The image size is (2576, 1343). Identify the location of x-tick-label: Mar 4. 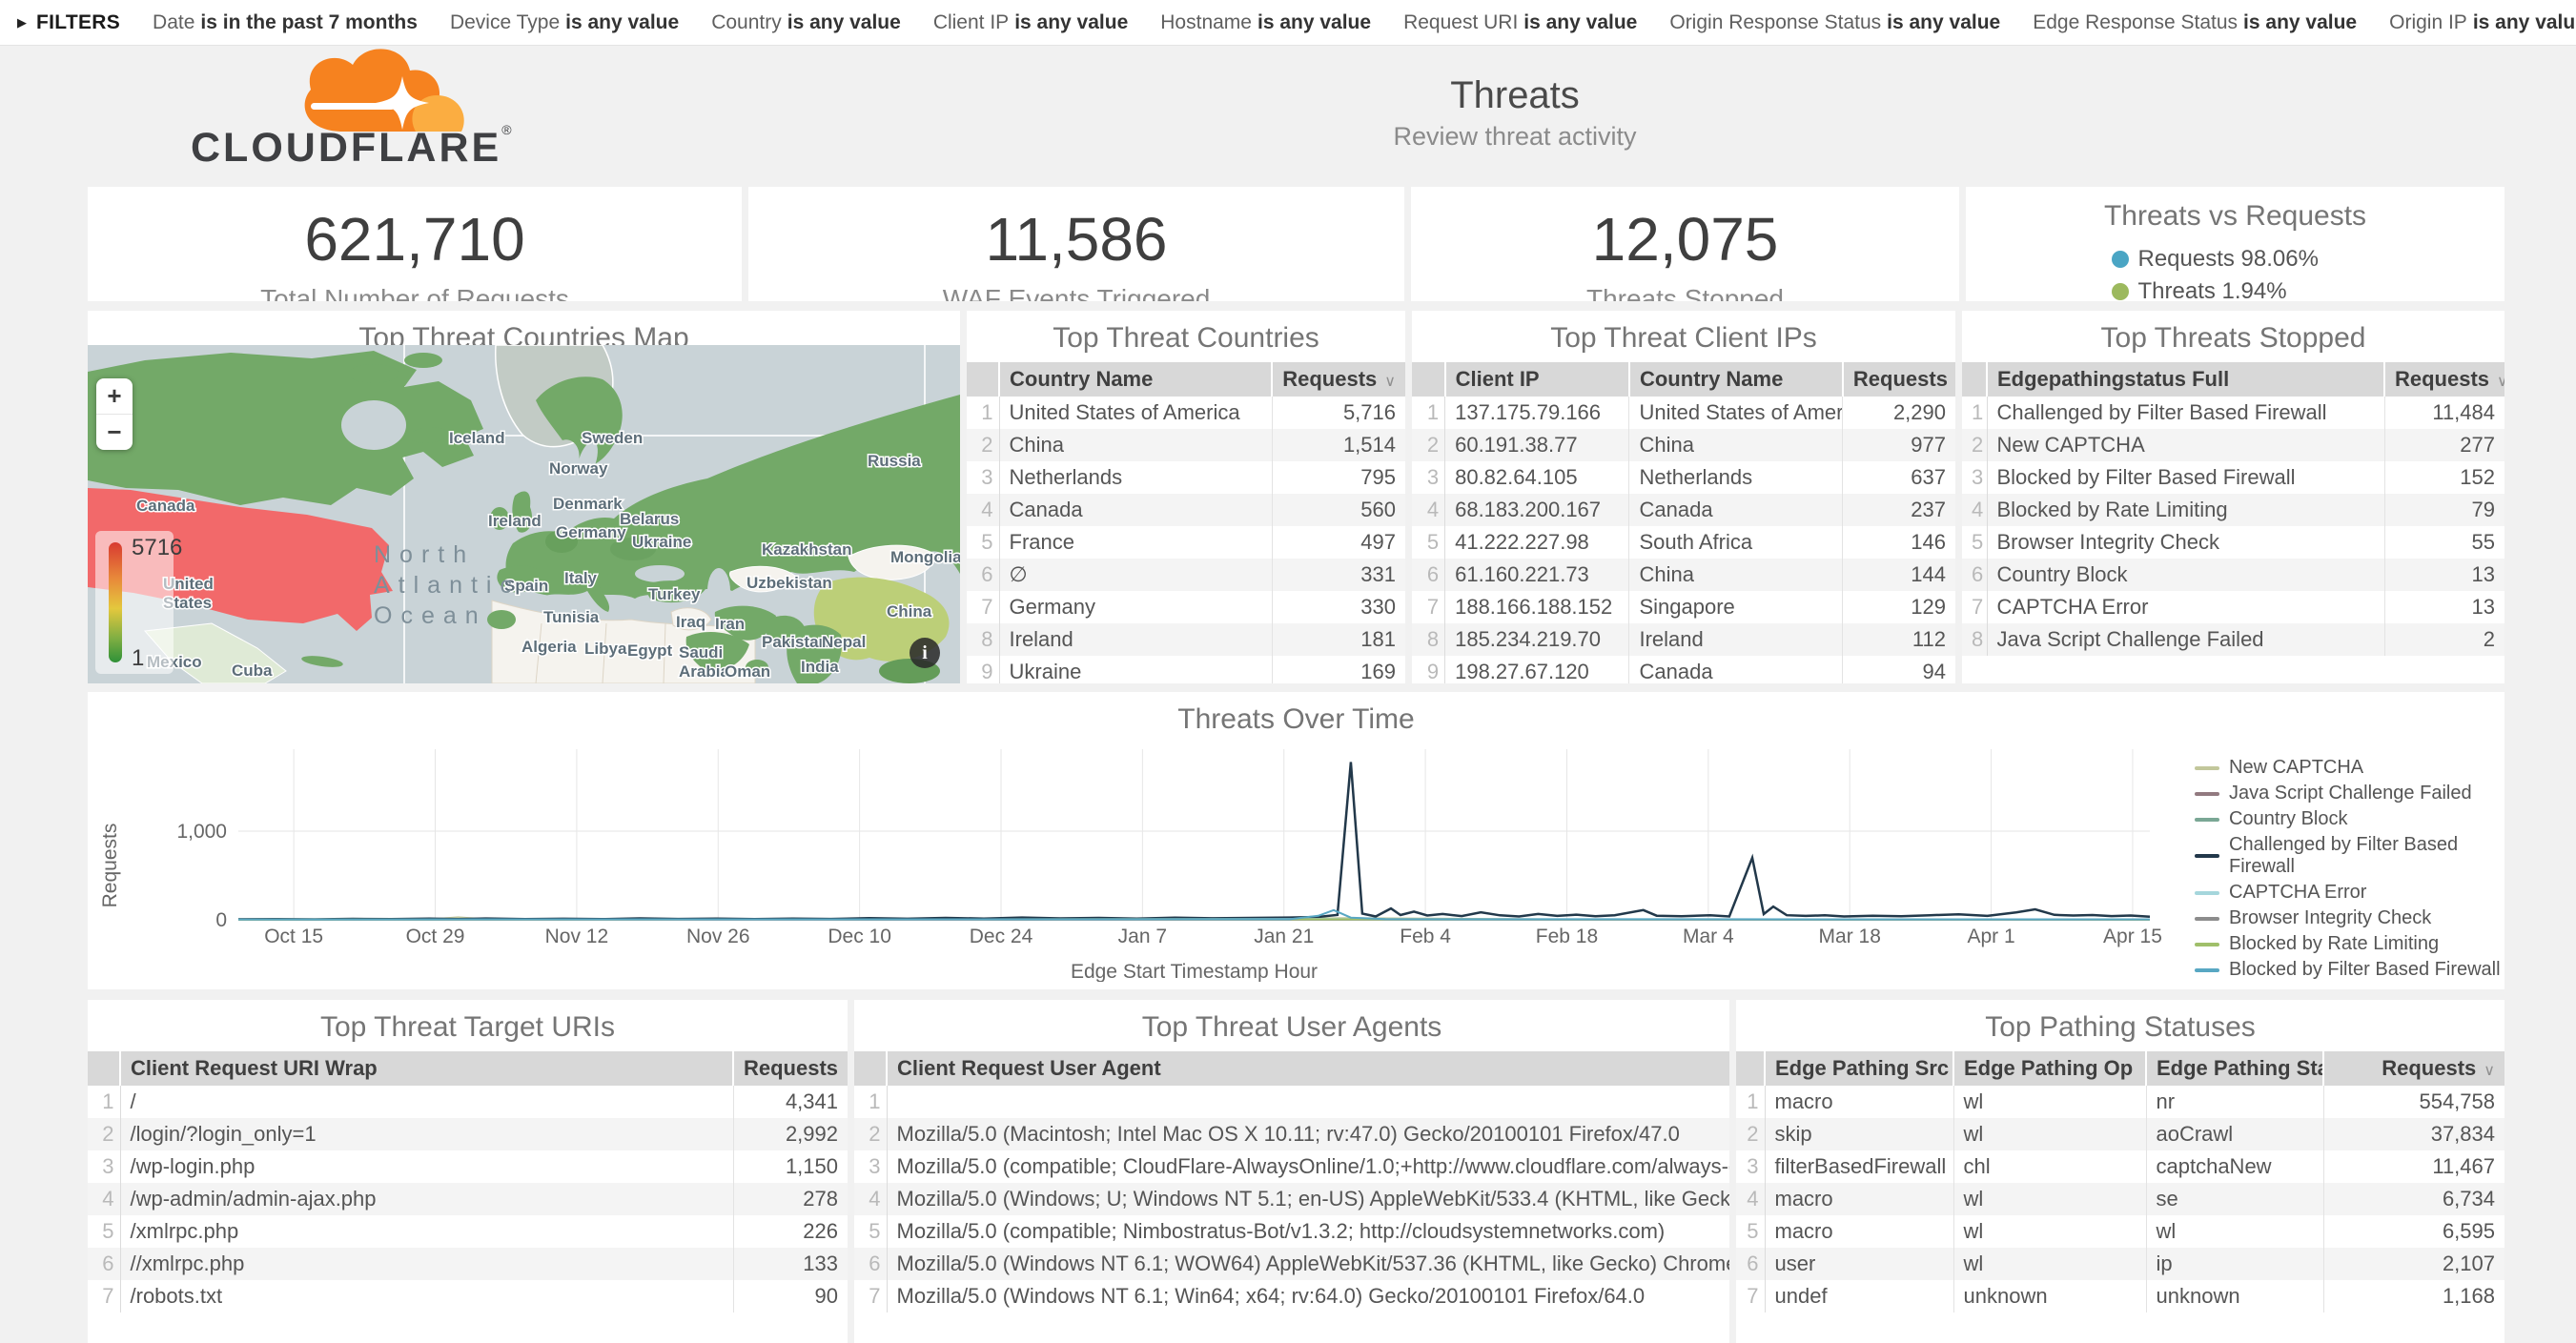
(1709, 936).